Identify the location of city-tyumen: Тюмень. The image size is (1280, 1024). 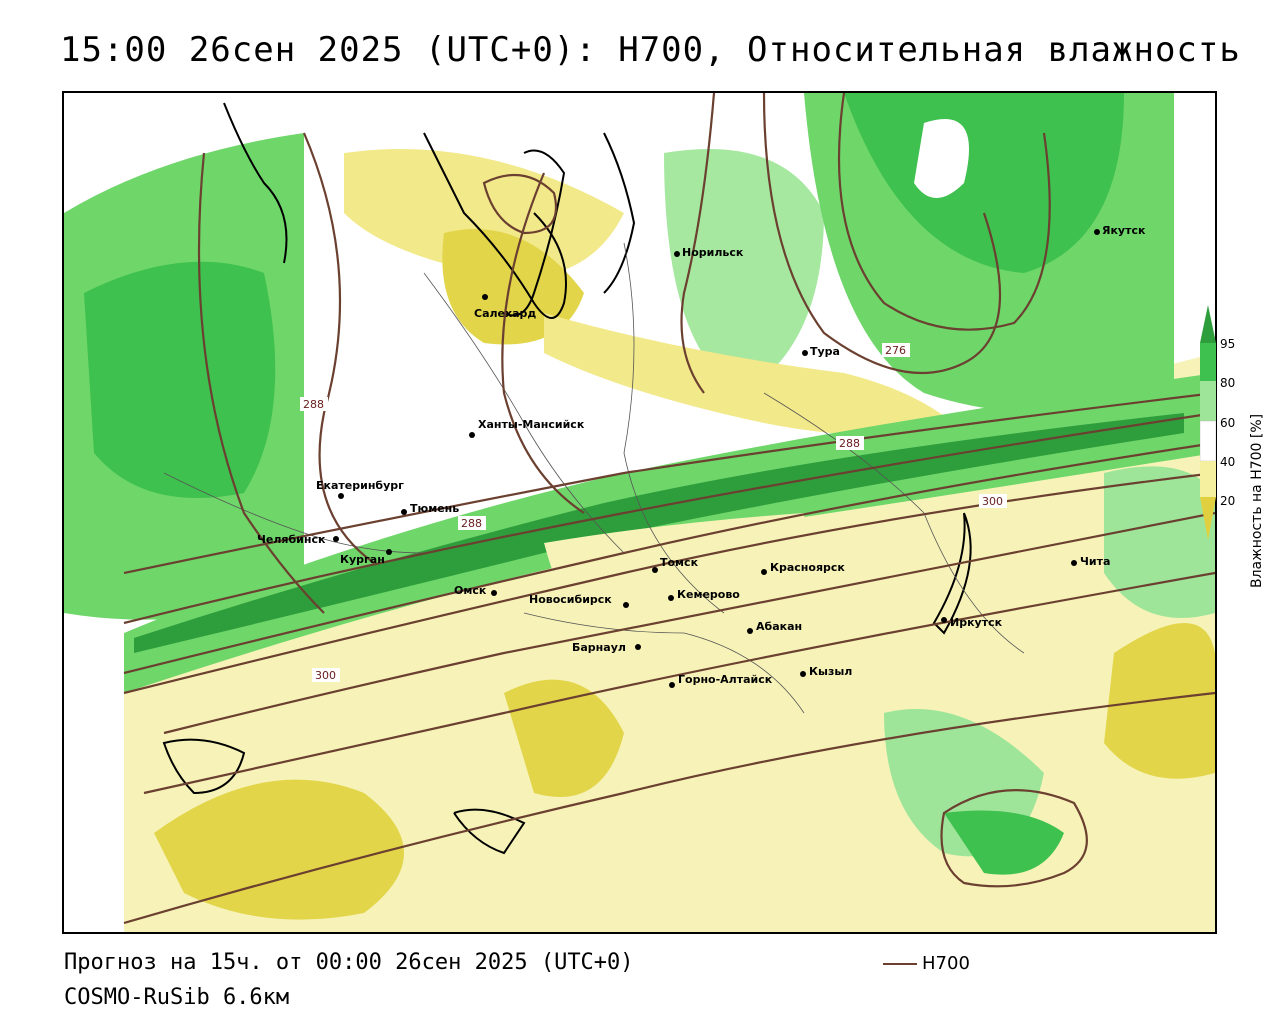
(434, 508).